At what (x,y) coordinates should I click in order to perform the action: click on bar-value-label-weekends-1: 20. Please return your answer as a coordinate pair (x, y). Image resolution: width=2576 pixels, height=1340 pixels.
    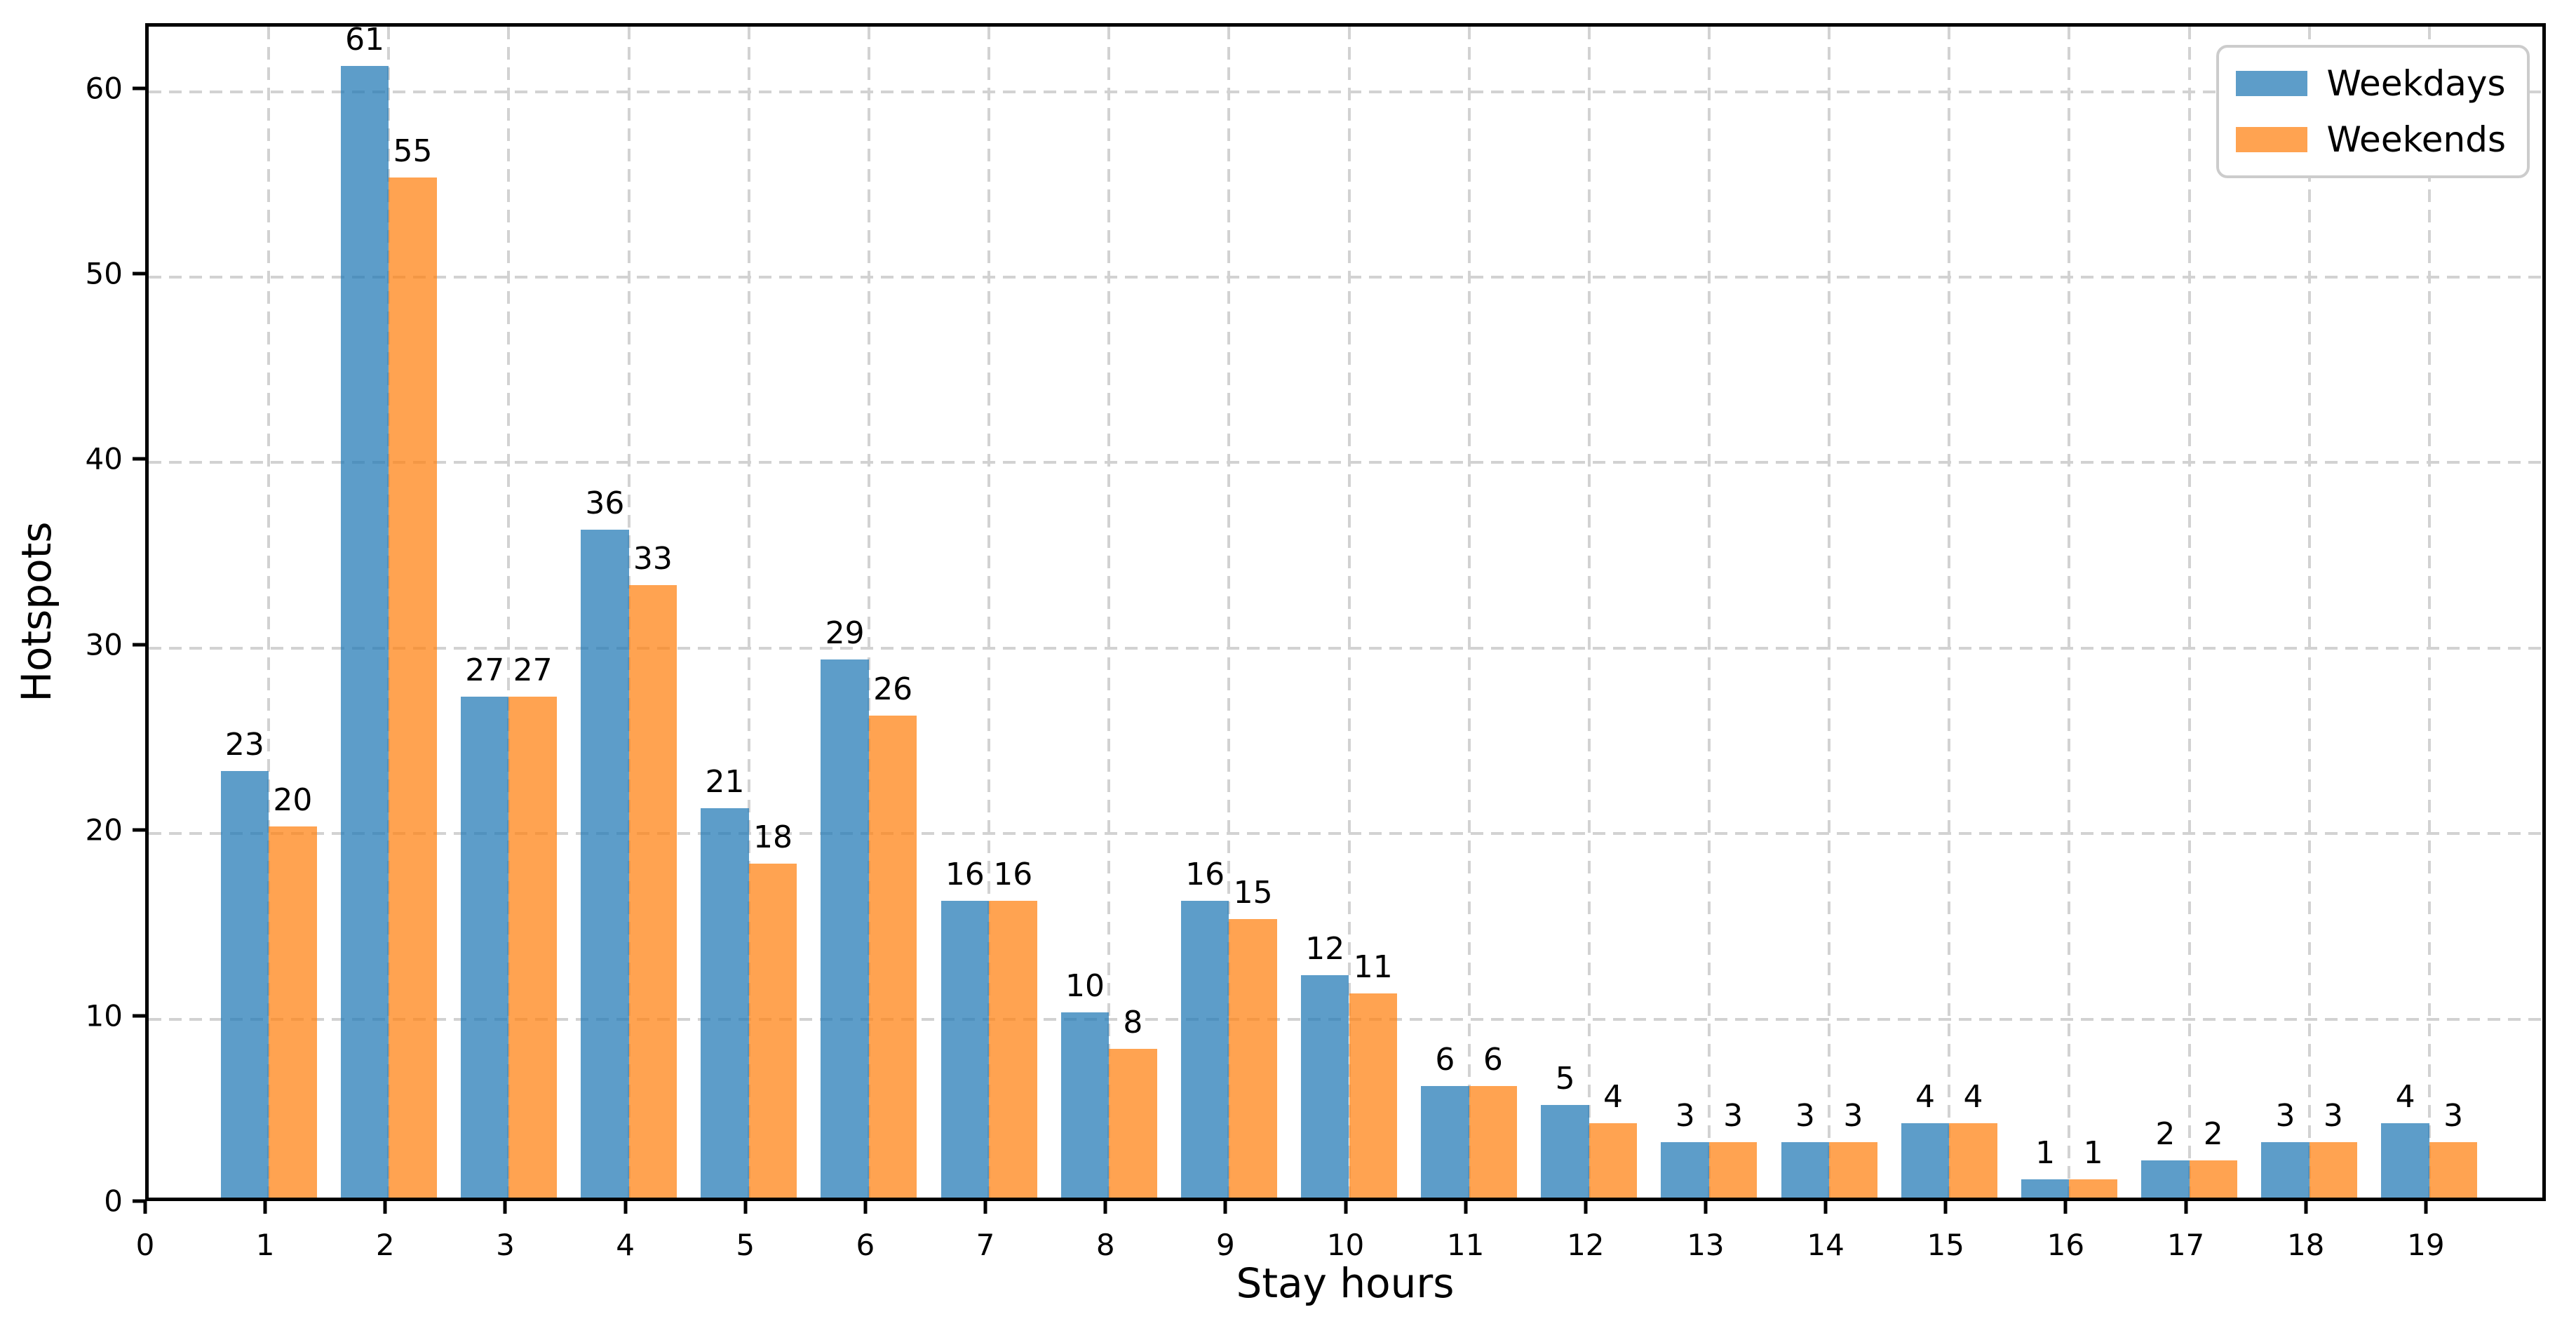
    Looking at the image, I should click on (293, 800).